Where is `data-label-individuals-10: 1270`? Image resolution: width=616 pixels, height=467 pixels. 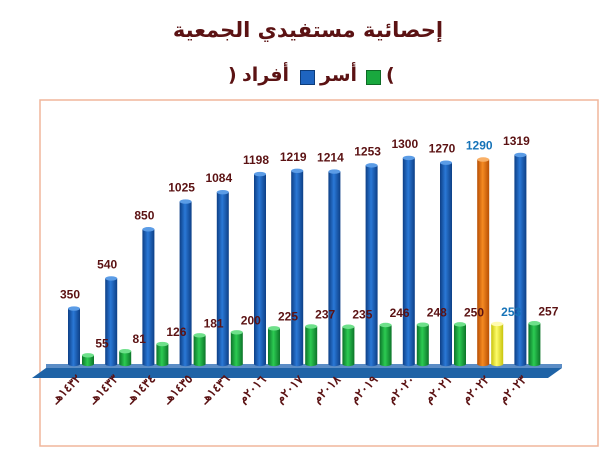
data-label-individuals-10: 1270 is located at coordinates (442, 149).